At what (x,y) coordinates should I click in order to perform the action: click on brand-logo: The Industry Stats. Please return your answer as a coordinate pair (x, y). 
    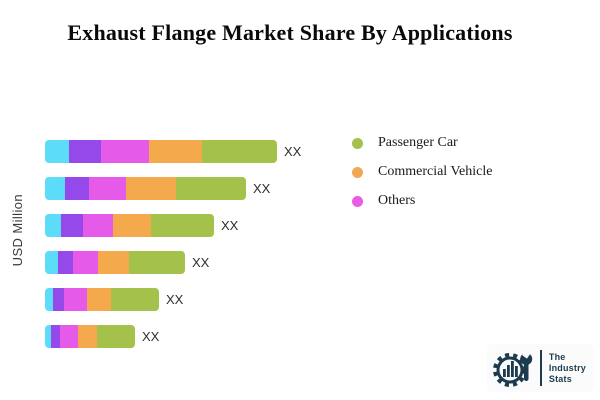
    Looking at the image, I should click on (540, 368).